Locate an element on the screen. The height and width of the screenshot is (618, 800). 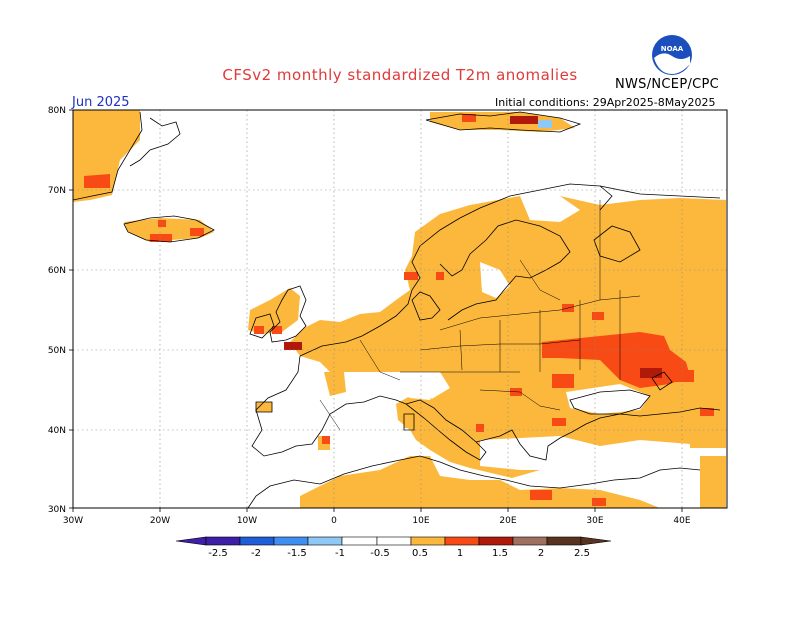
anomaly-caspian-strong is located at coordinates (683, 376).